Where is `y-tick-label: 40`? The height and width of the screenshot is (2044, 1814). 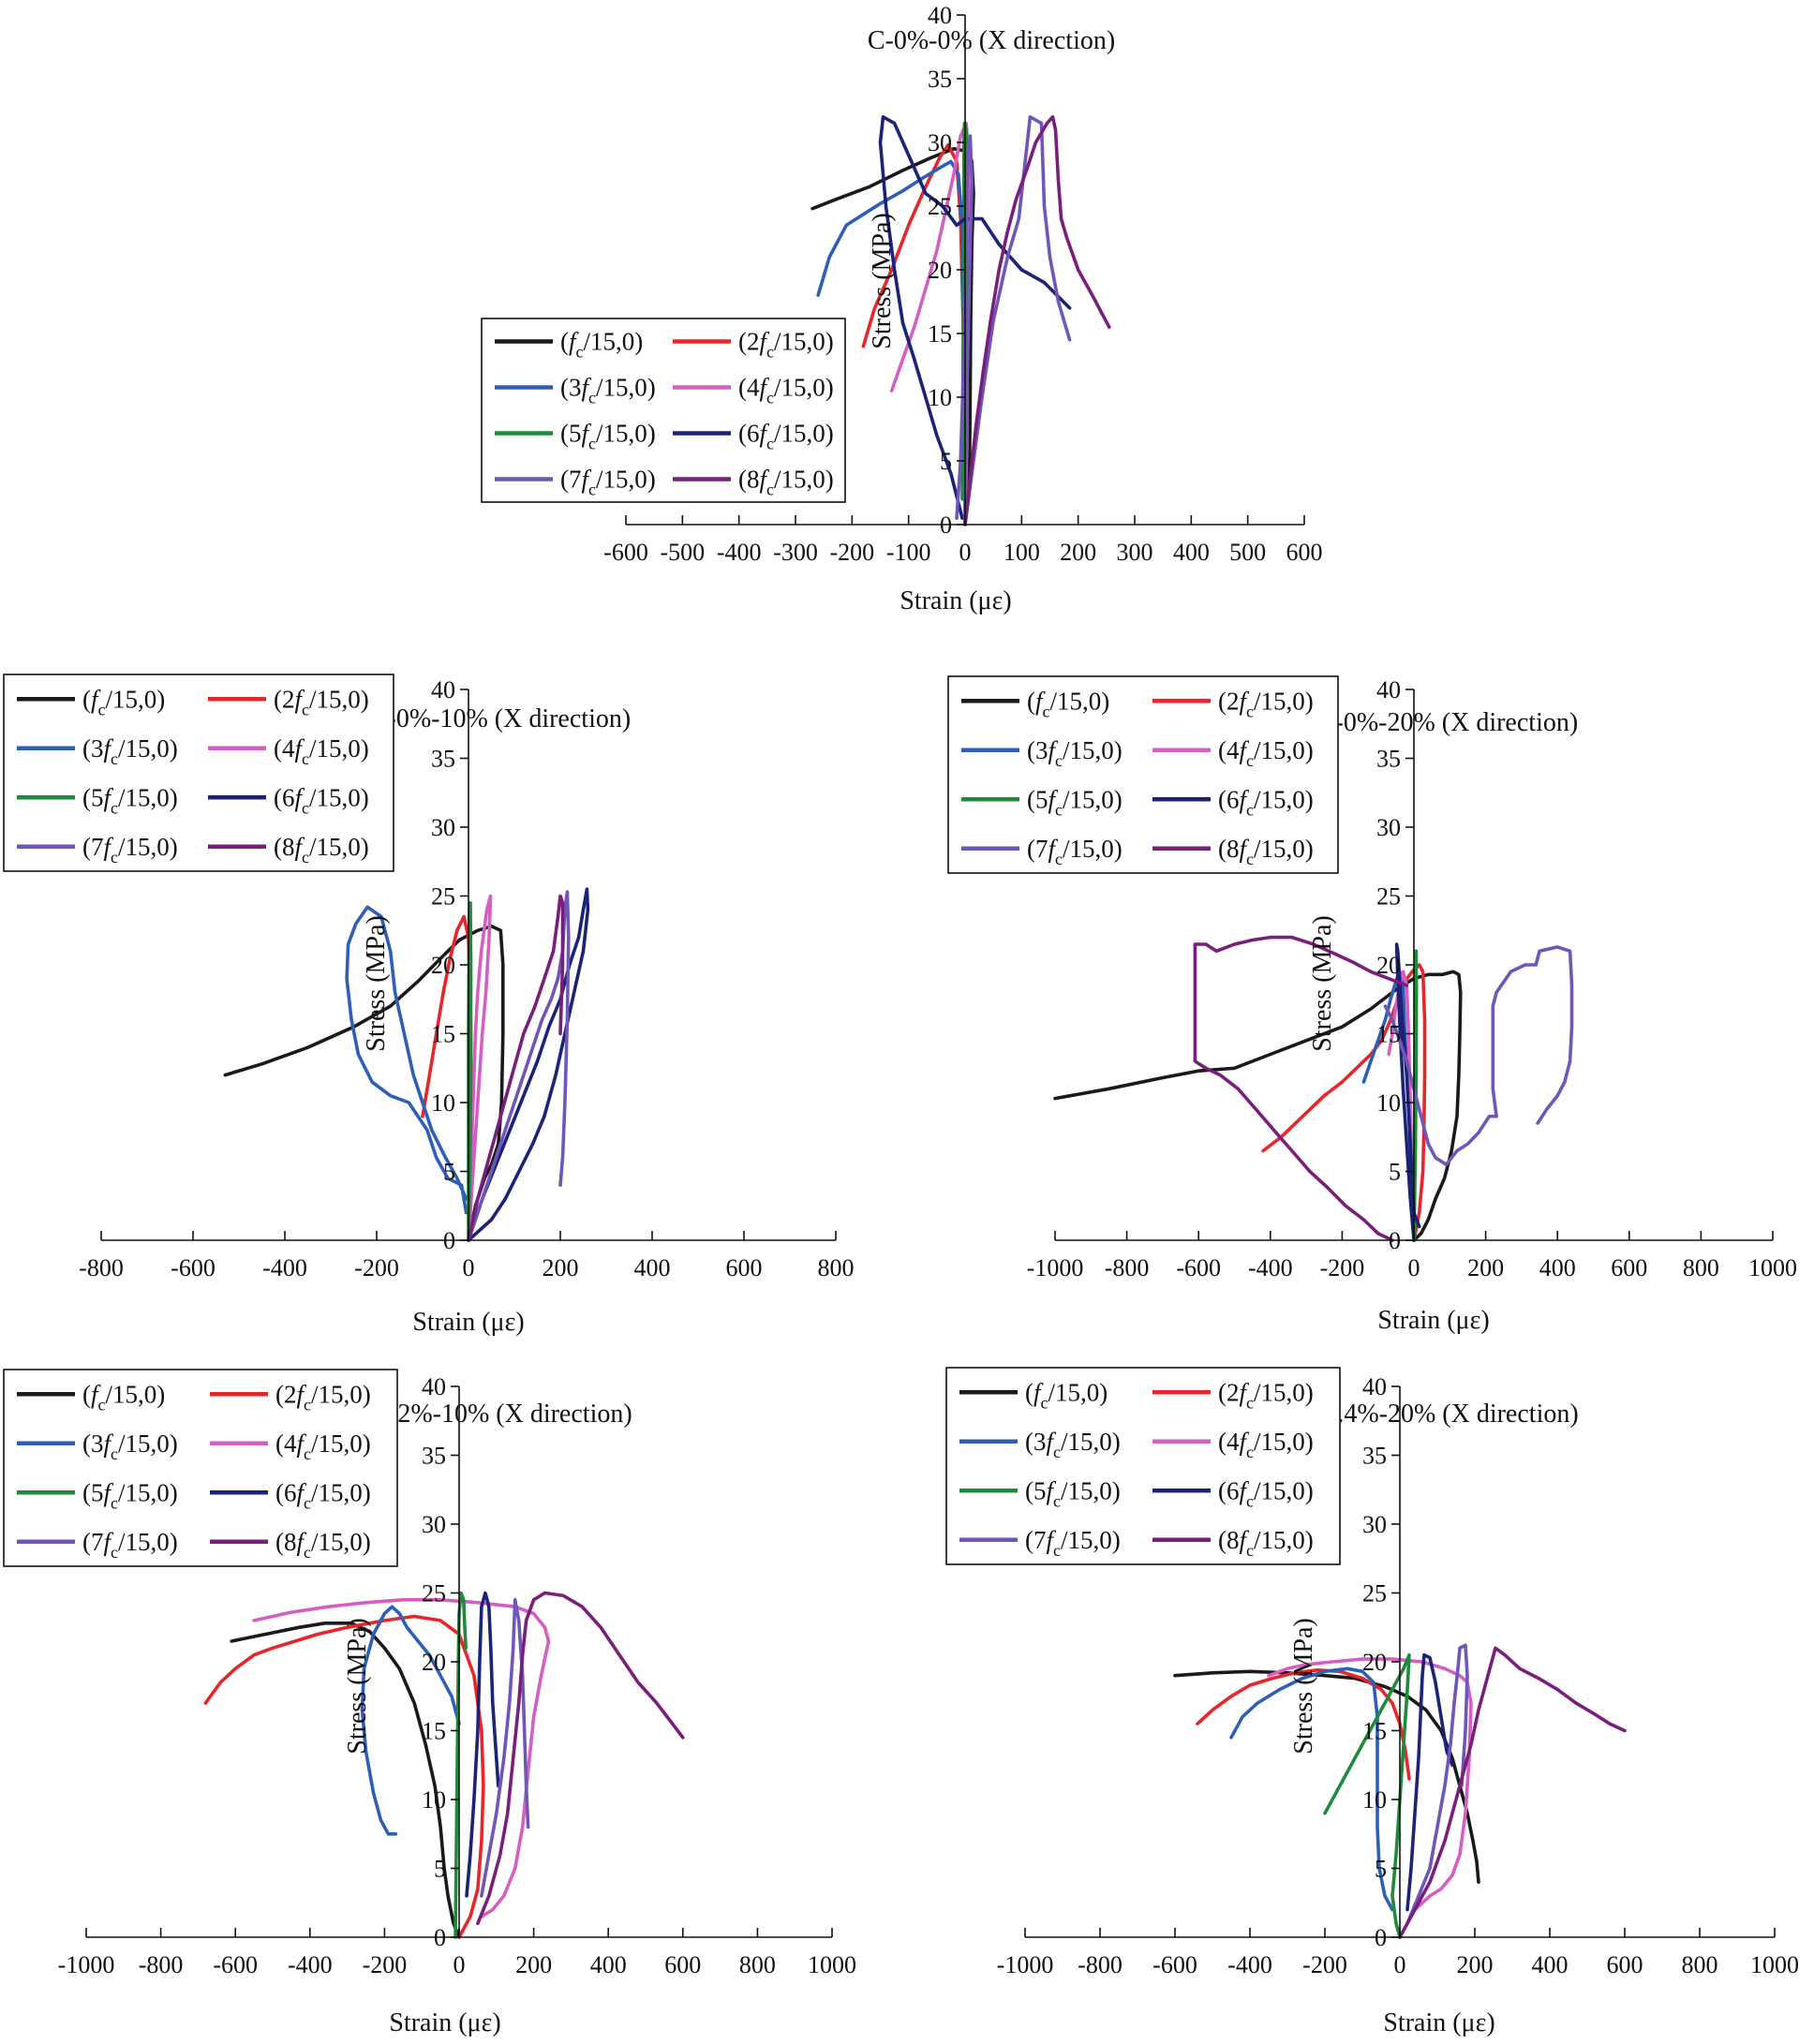
y-tick-label: 40 is located at coordinates (940, 16).